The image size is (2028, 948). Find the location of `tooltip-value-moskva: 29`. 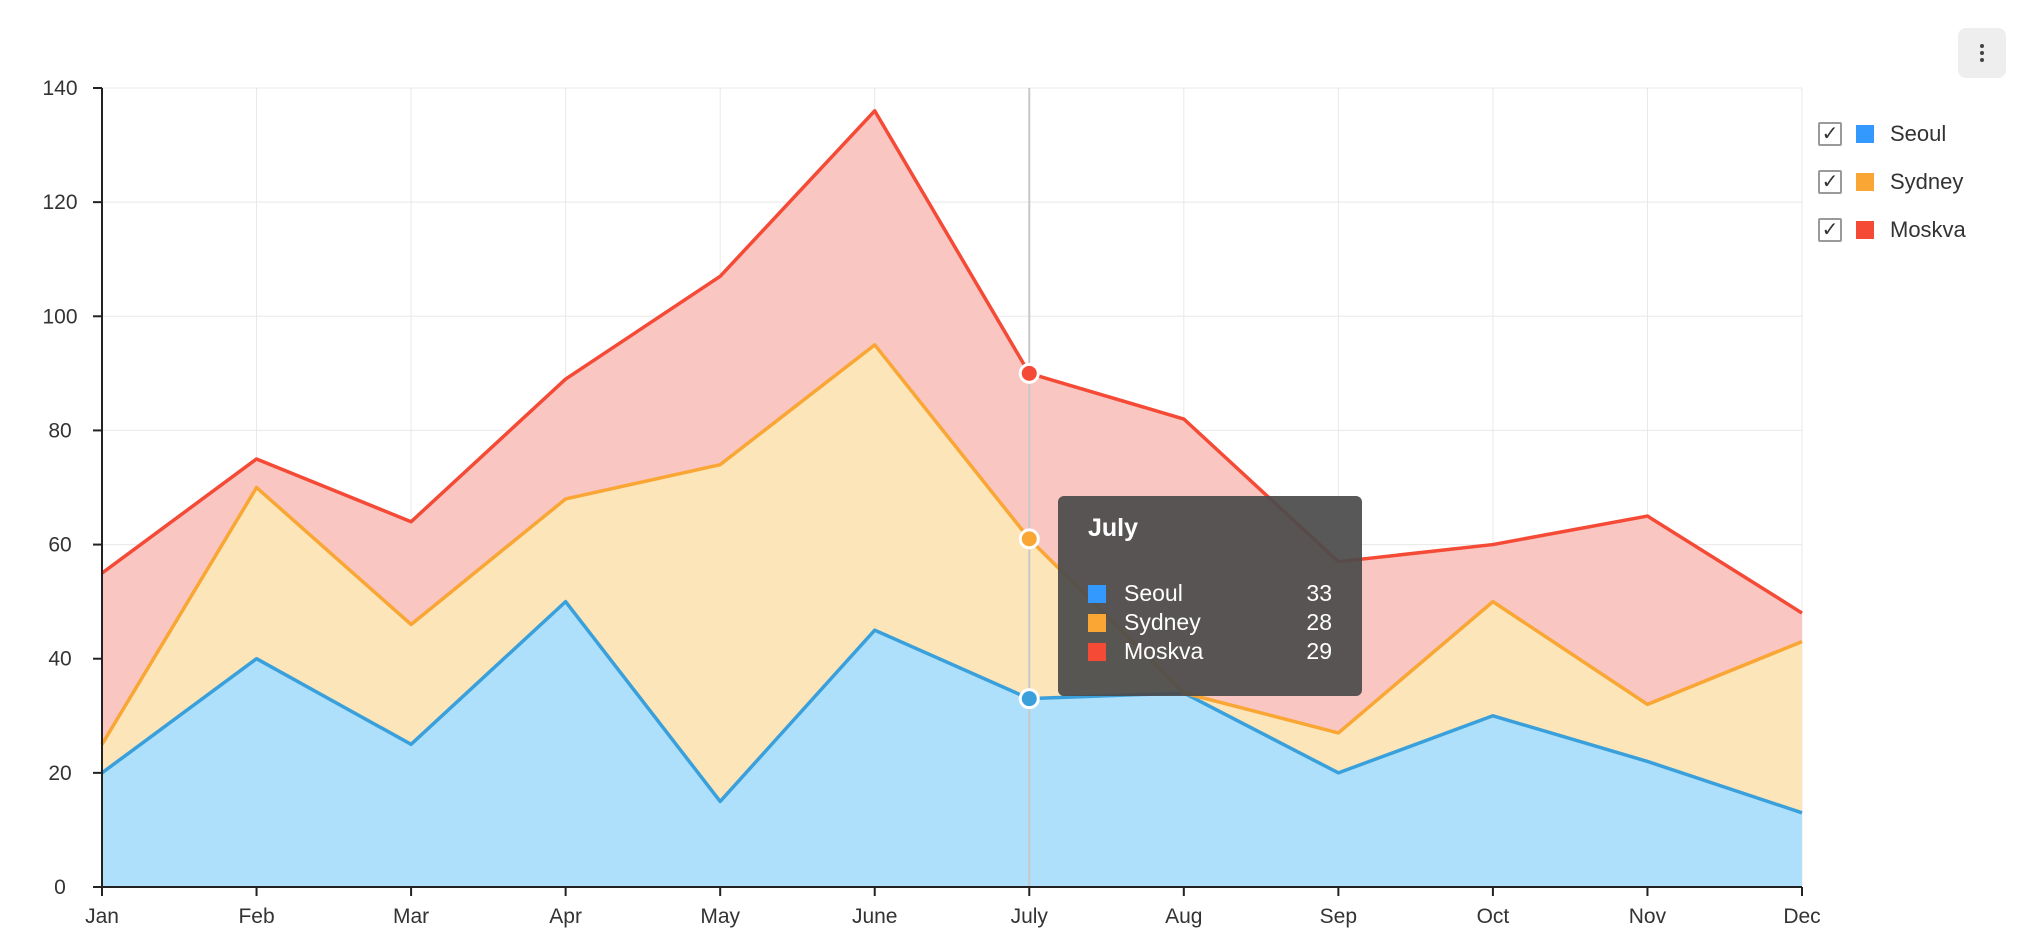

tooltip-value-moskva: 29 is located at coordinates (1319, 651).